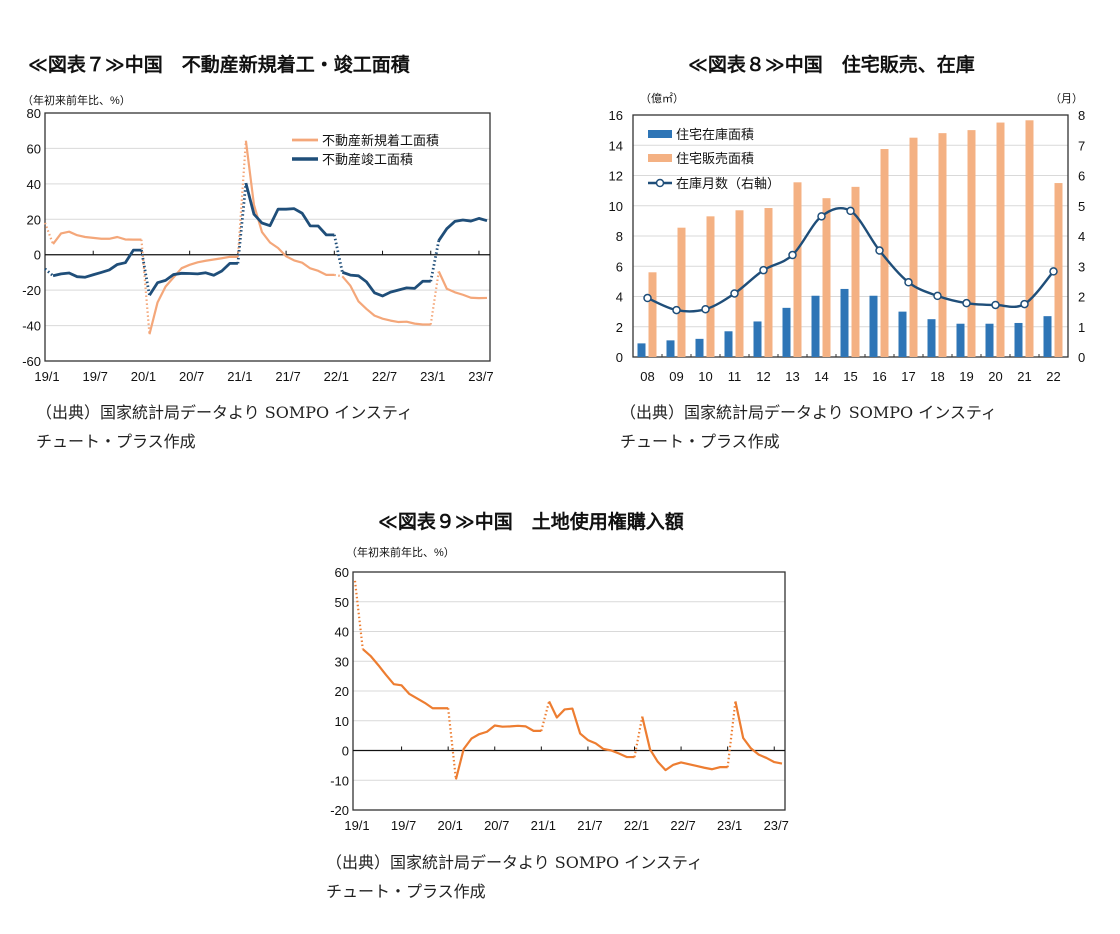 The width and height of the screenshot is (1120, 934). What do you see at coordinates (682, 825) in the screenshot?
I see `x-tick-label: 22/7` at bounding box center [682, 825].